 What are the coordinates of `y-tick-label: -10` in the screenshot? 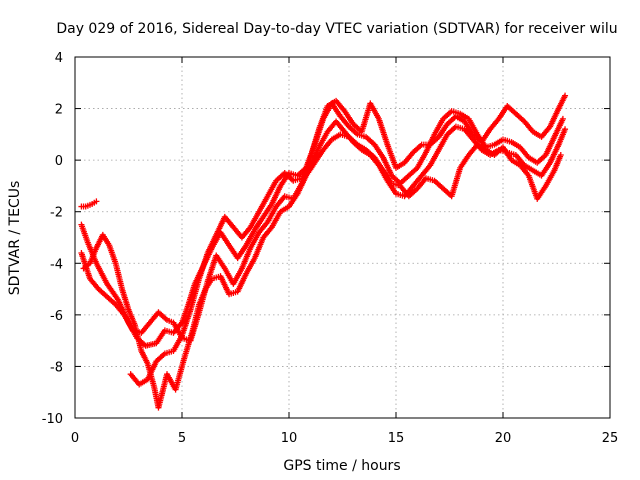 It's located at (52, 419).